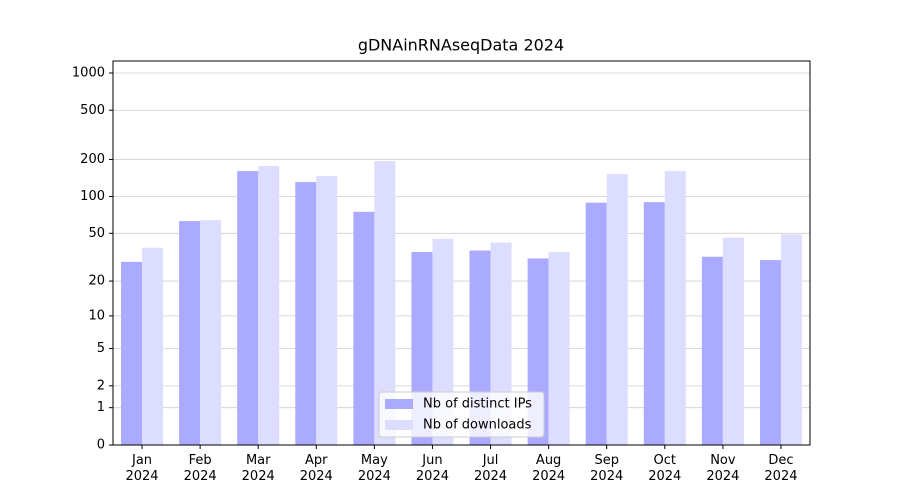  Describe the element at coordinates (258, 468) in the screenshot. I see `x-tick-label: Mar 2024` at that location.